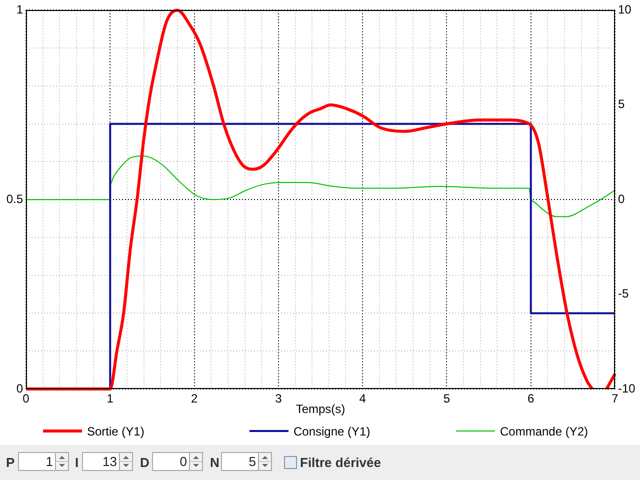 The image size is (640, 480). What do you see at coordinates (278, 399) in the screenshot?
I see `x-tick-label: 3` at bounding box center [278, 399].